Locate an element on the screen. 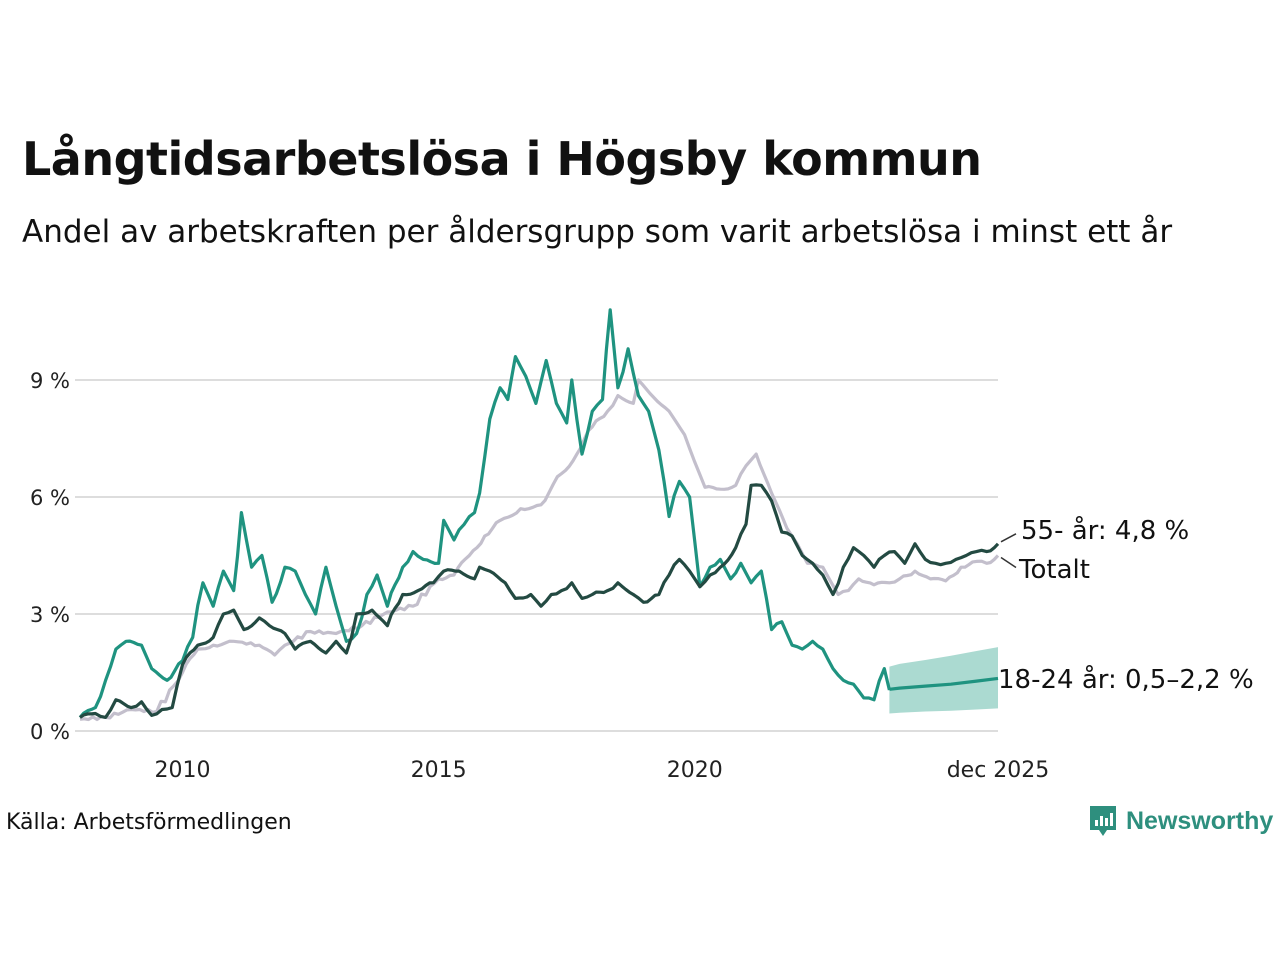 The height and width of the screenshot is (960, 1280). x-tick-label: 2010 is located at coordinates (182, 770).